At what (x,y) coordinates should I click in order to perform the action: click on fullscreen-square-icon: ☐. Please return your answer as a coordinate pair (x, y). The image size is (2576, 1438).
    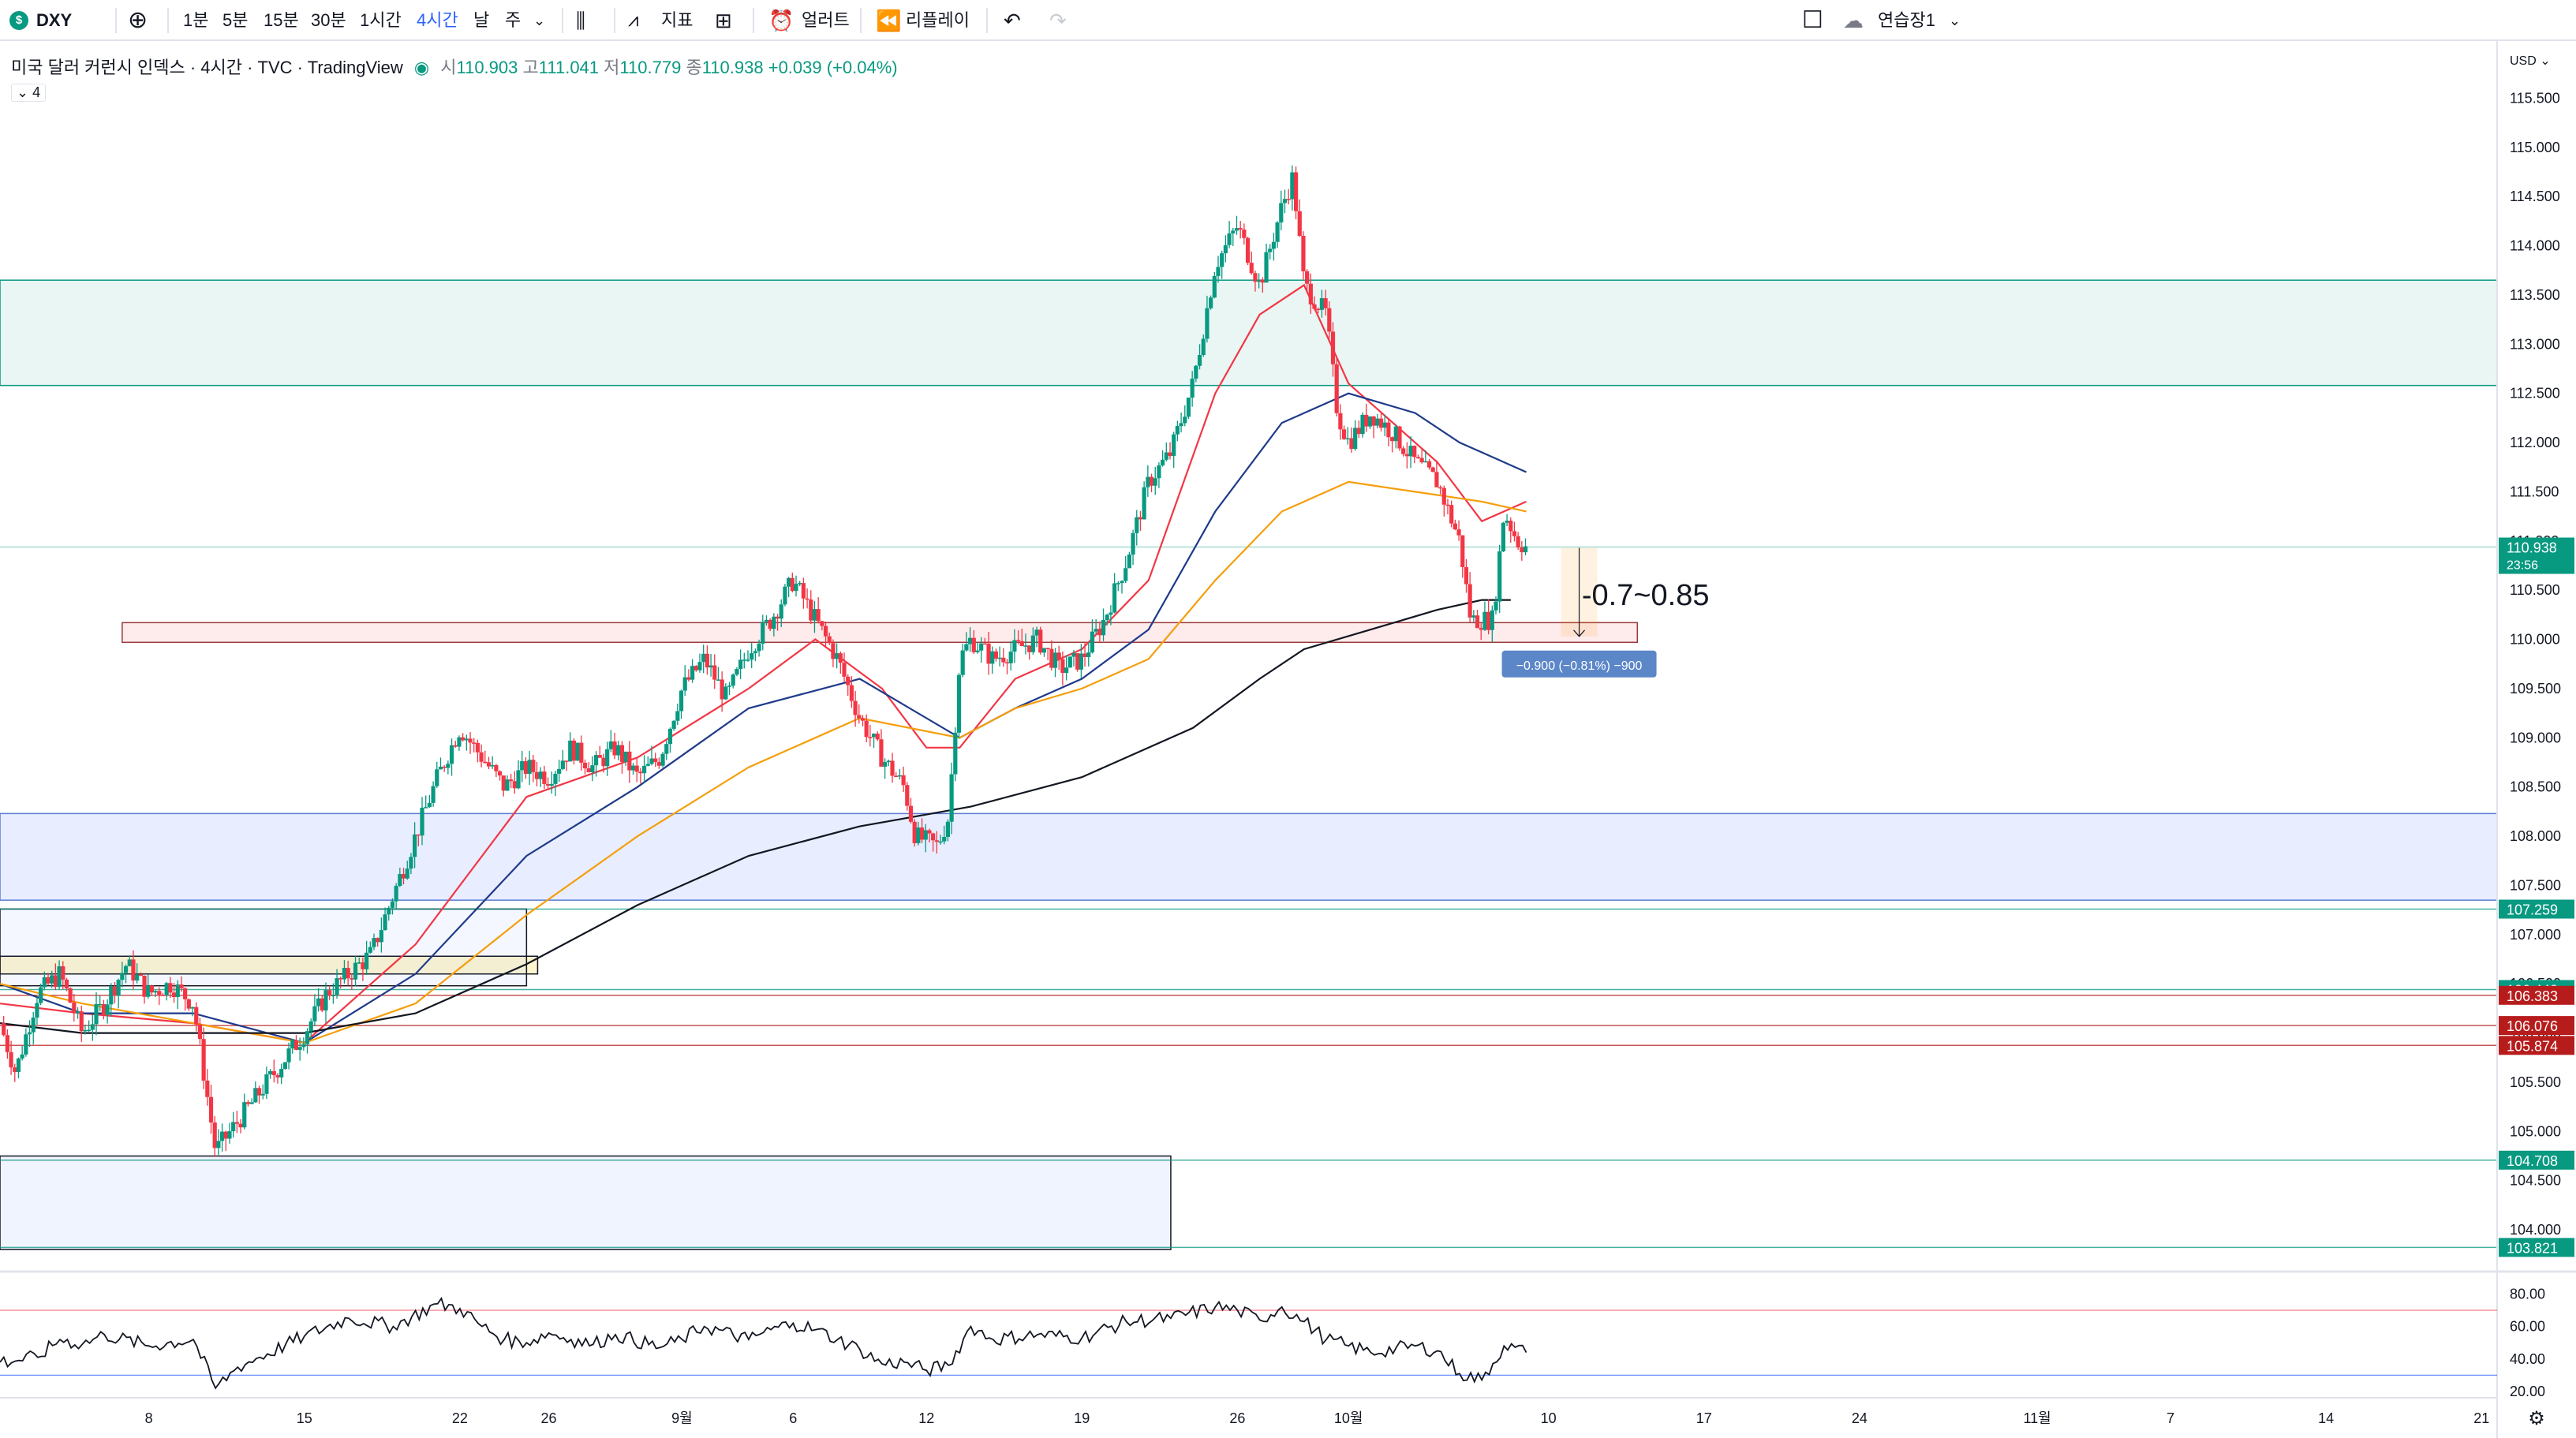
    Looking at the image, I should click on (1812, 20).